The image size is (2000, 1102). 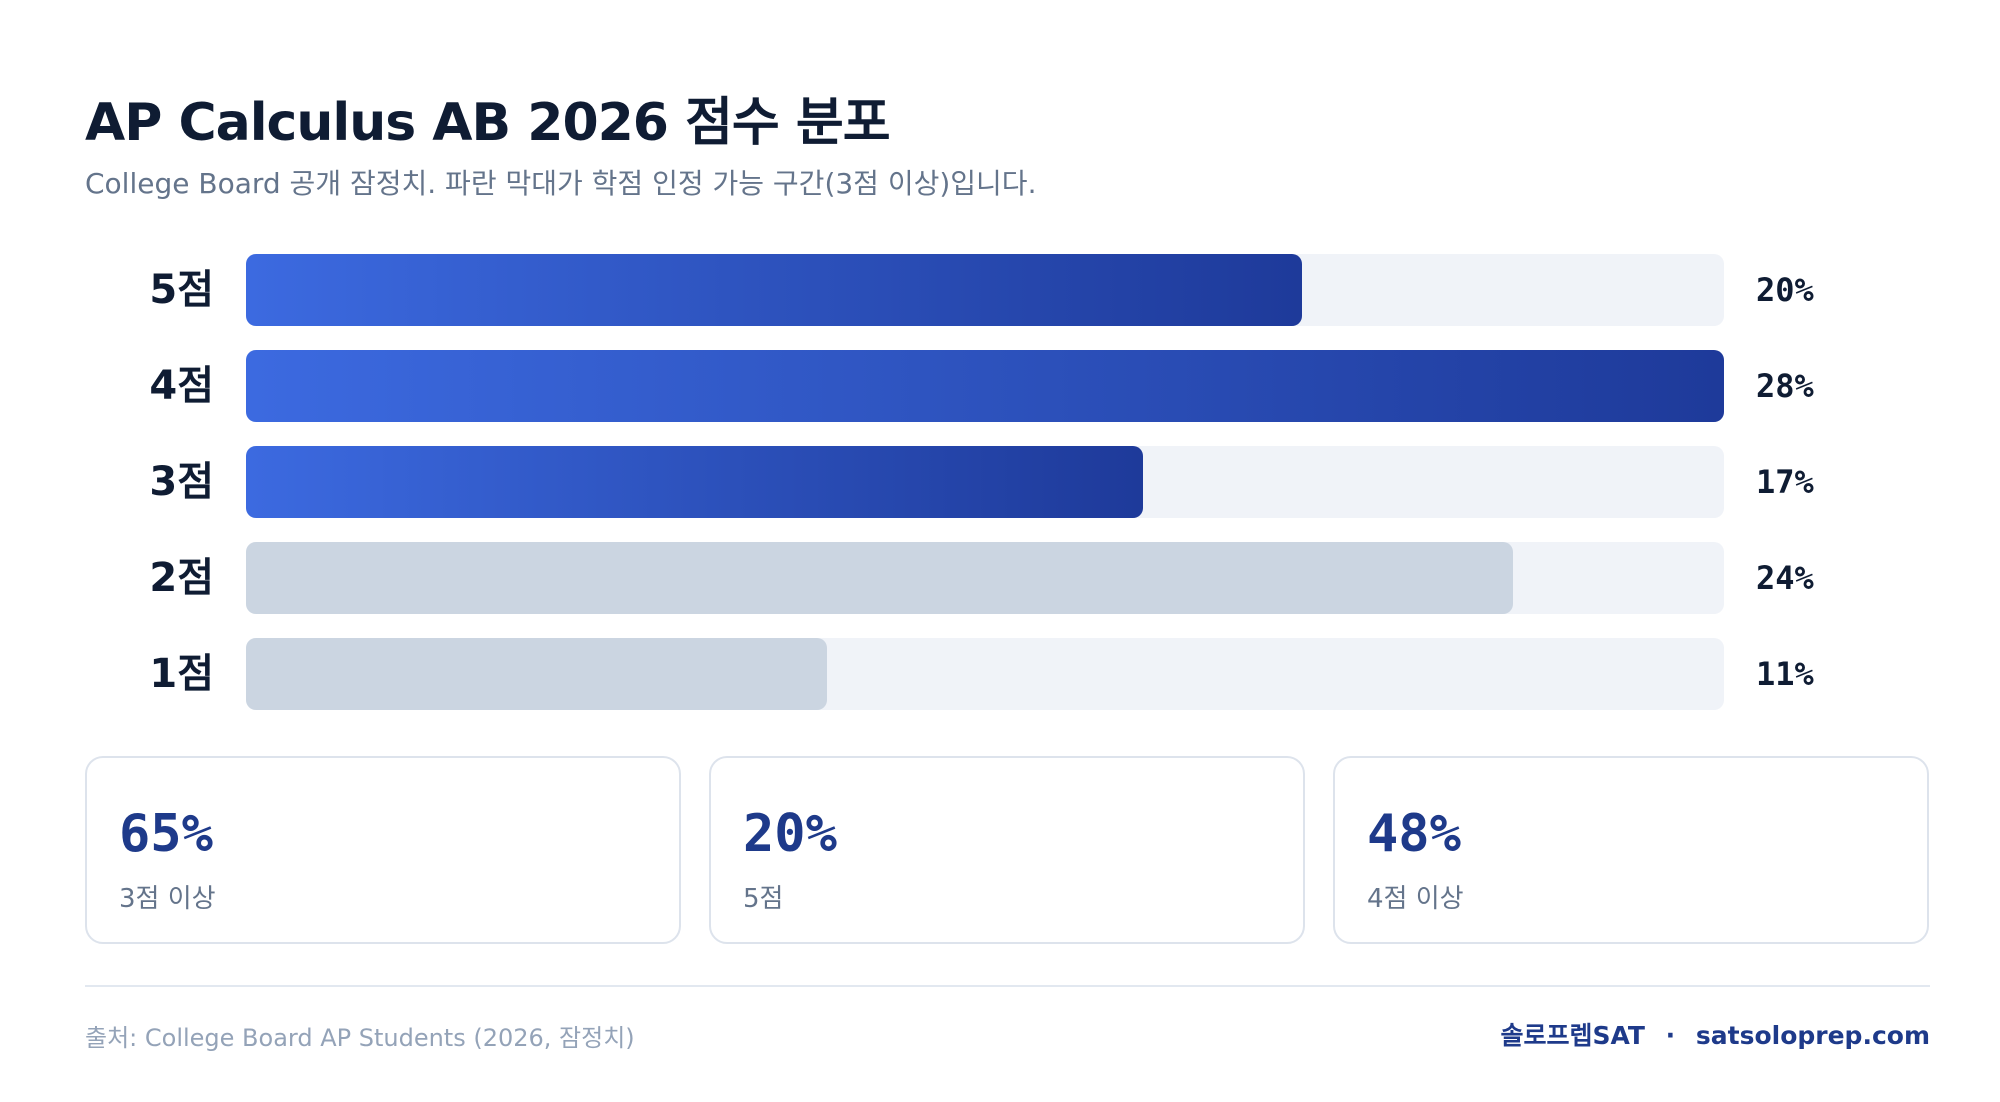 What do you see at coordinates (763, 899) in the screenshot?
I see `stat-label: 5점` at bounding box center [763, 899].